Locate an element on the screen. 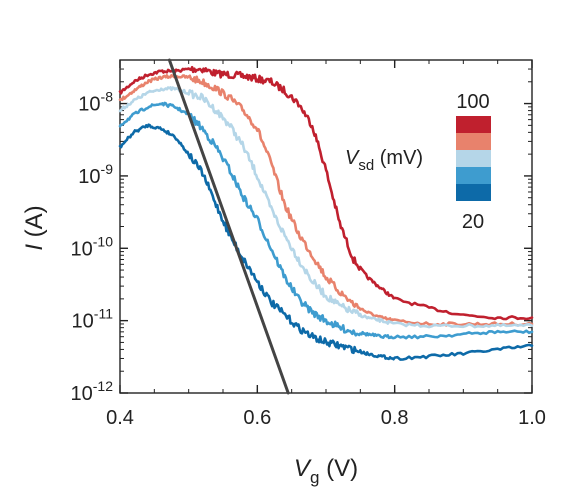  x-tick-label: 0.8 is located at coordinates (395, 418).